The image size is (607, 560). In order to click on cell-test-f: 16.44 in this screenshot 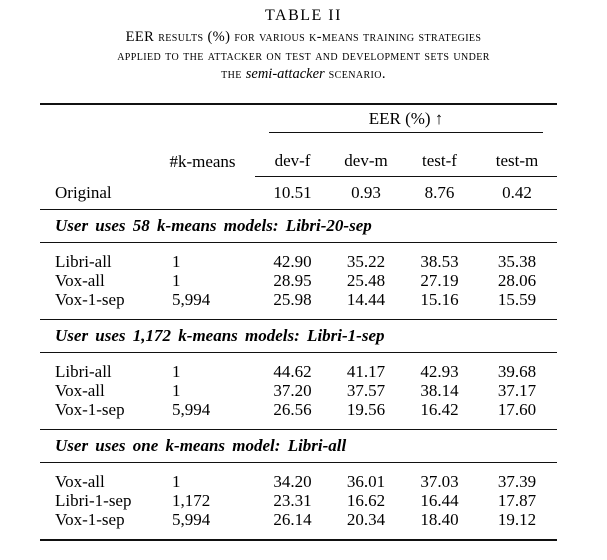, I will do `click(439, 500)`.